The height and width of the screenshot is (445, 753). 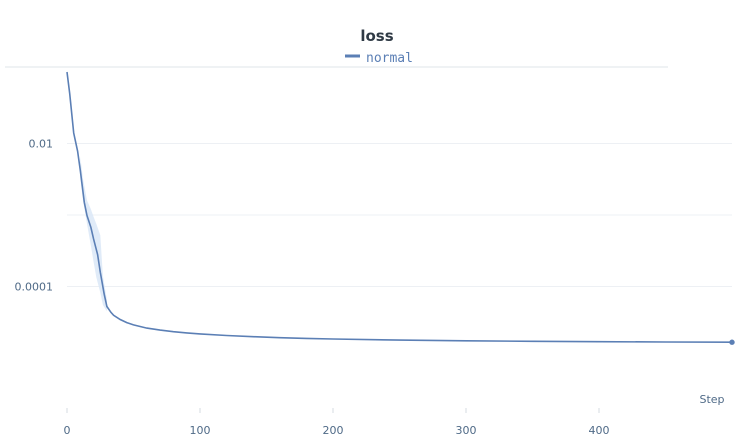 What do you see at coordinates (200, 430) in the screenshot?
I see `x-tick-label: 100` at bounding box center [200, 430].